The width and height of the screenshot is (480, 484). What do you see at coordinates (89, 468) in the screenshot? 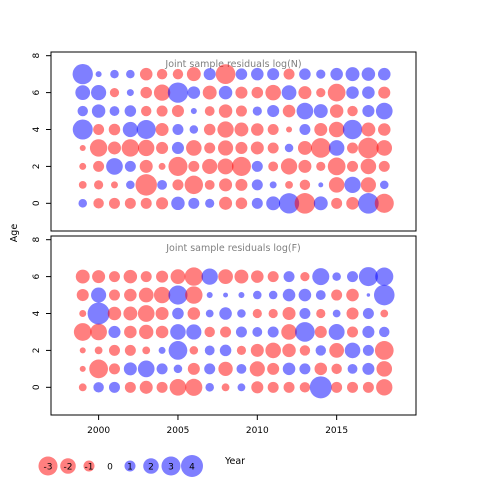
I see `legend-label: -1` at bounding box center [89, 468].